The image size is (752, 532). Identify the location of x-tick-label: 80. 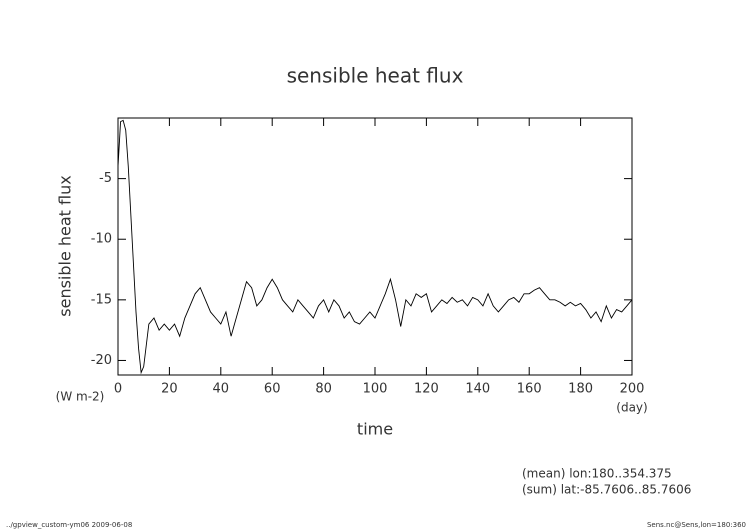
(323, 389).